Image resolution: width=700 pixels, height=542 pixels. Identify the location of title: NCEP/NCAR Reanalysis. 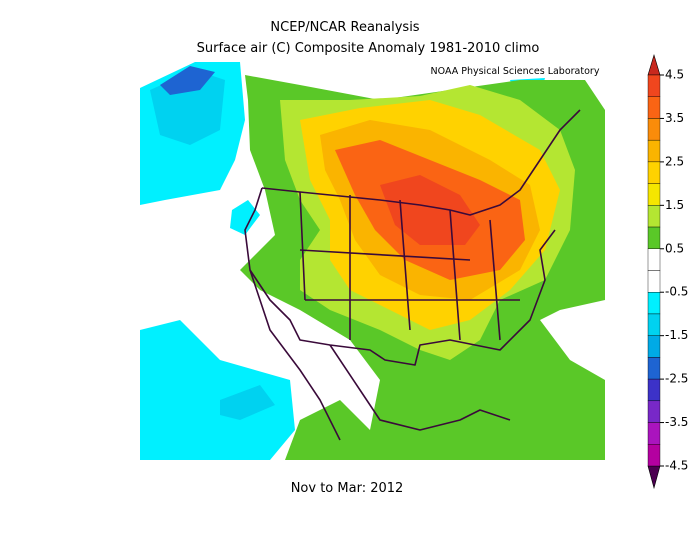
(344, 27).